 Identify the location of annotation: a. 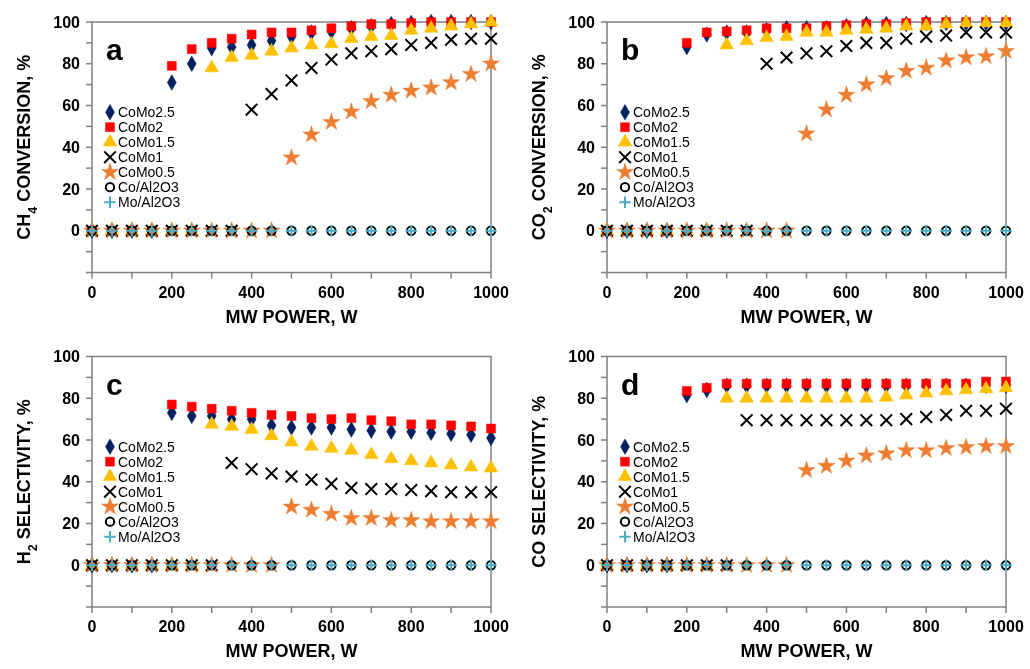
(114, 49).